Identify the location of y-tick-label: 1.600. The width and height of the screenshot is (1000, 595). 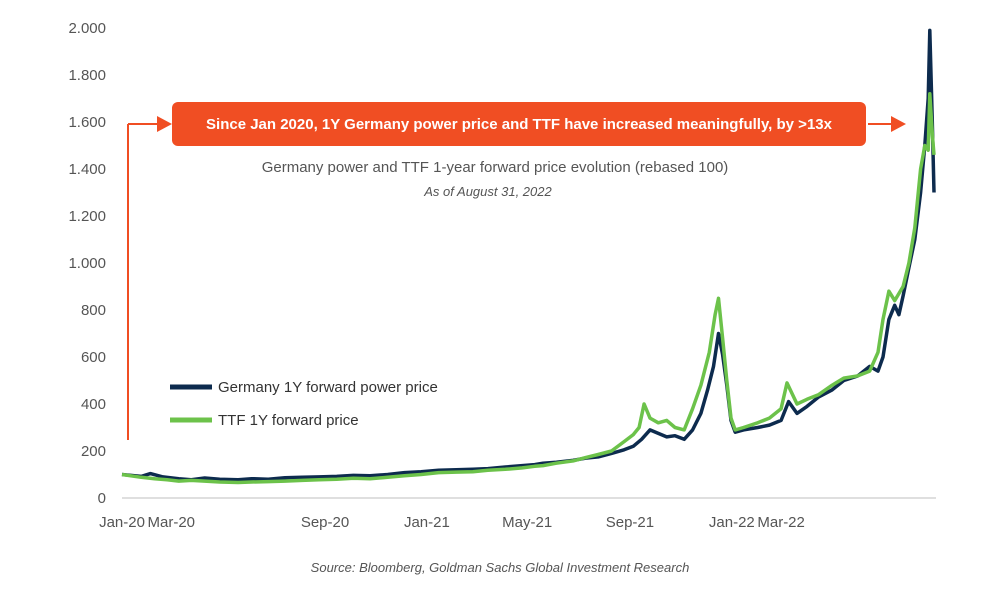
(87, 122).